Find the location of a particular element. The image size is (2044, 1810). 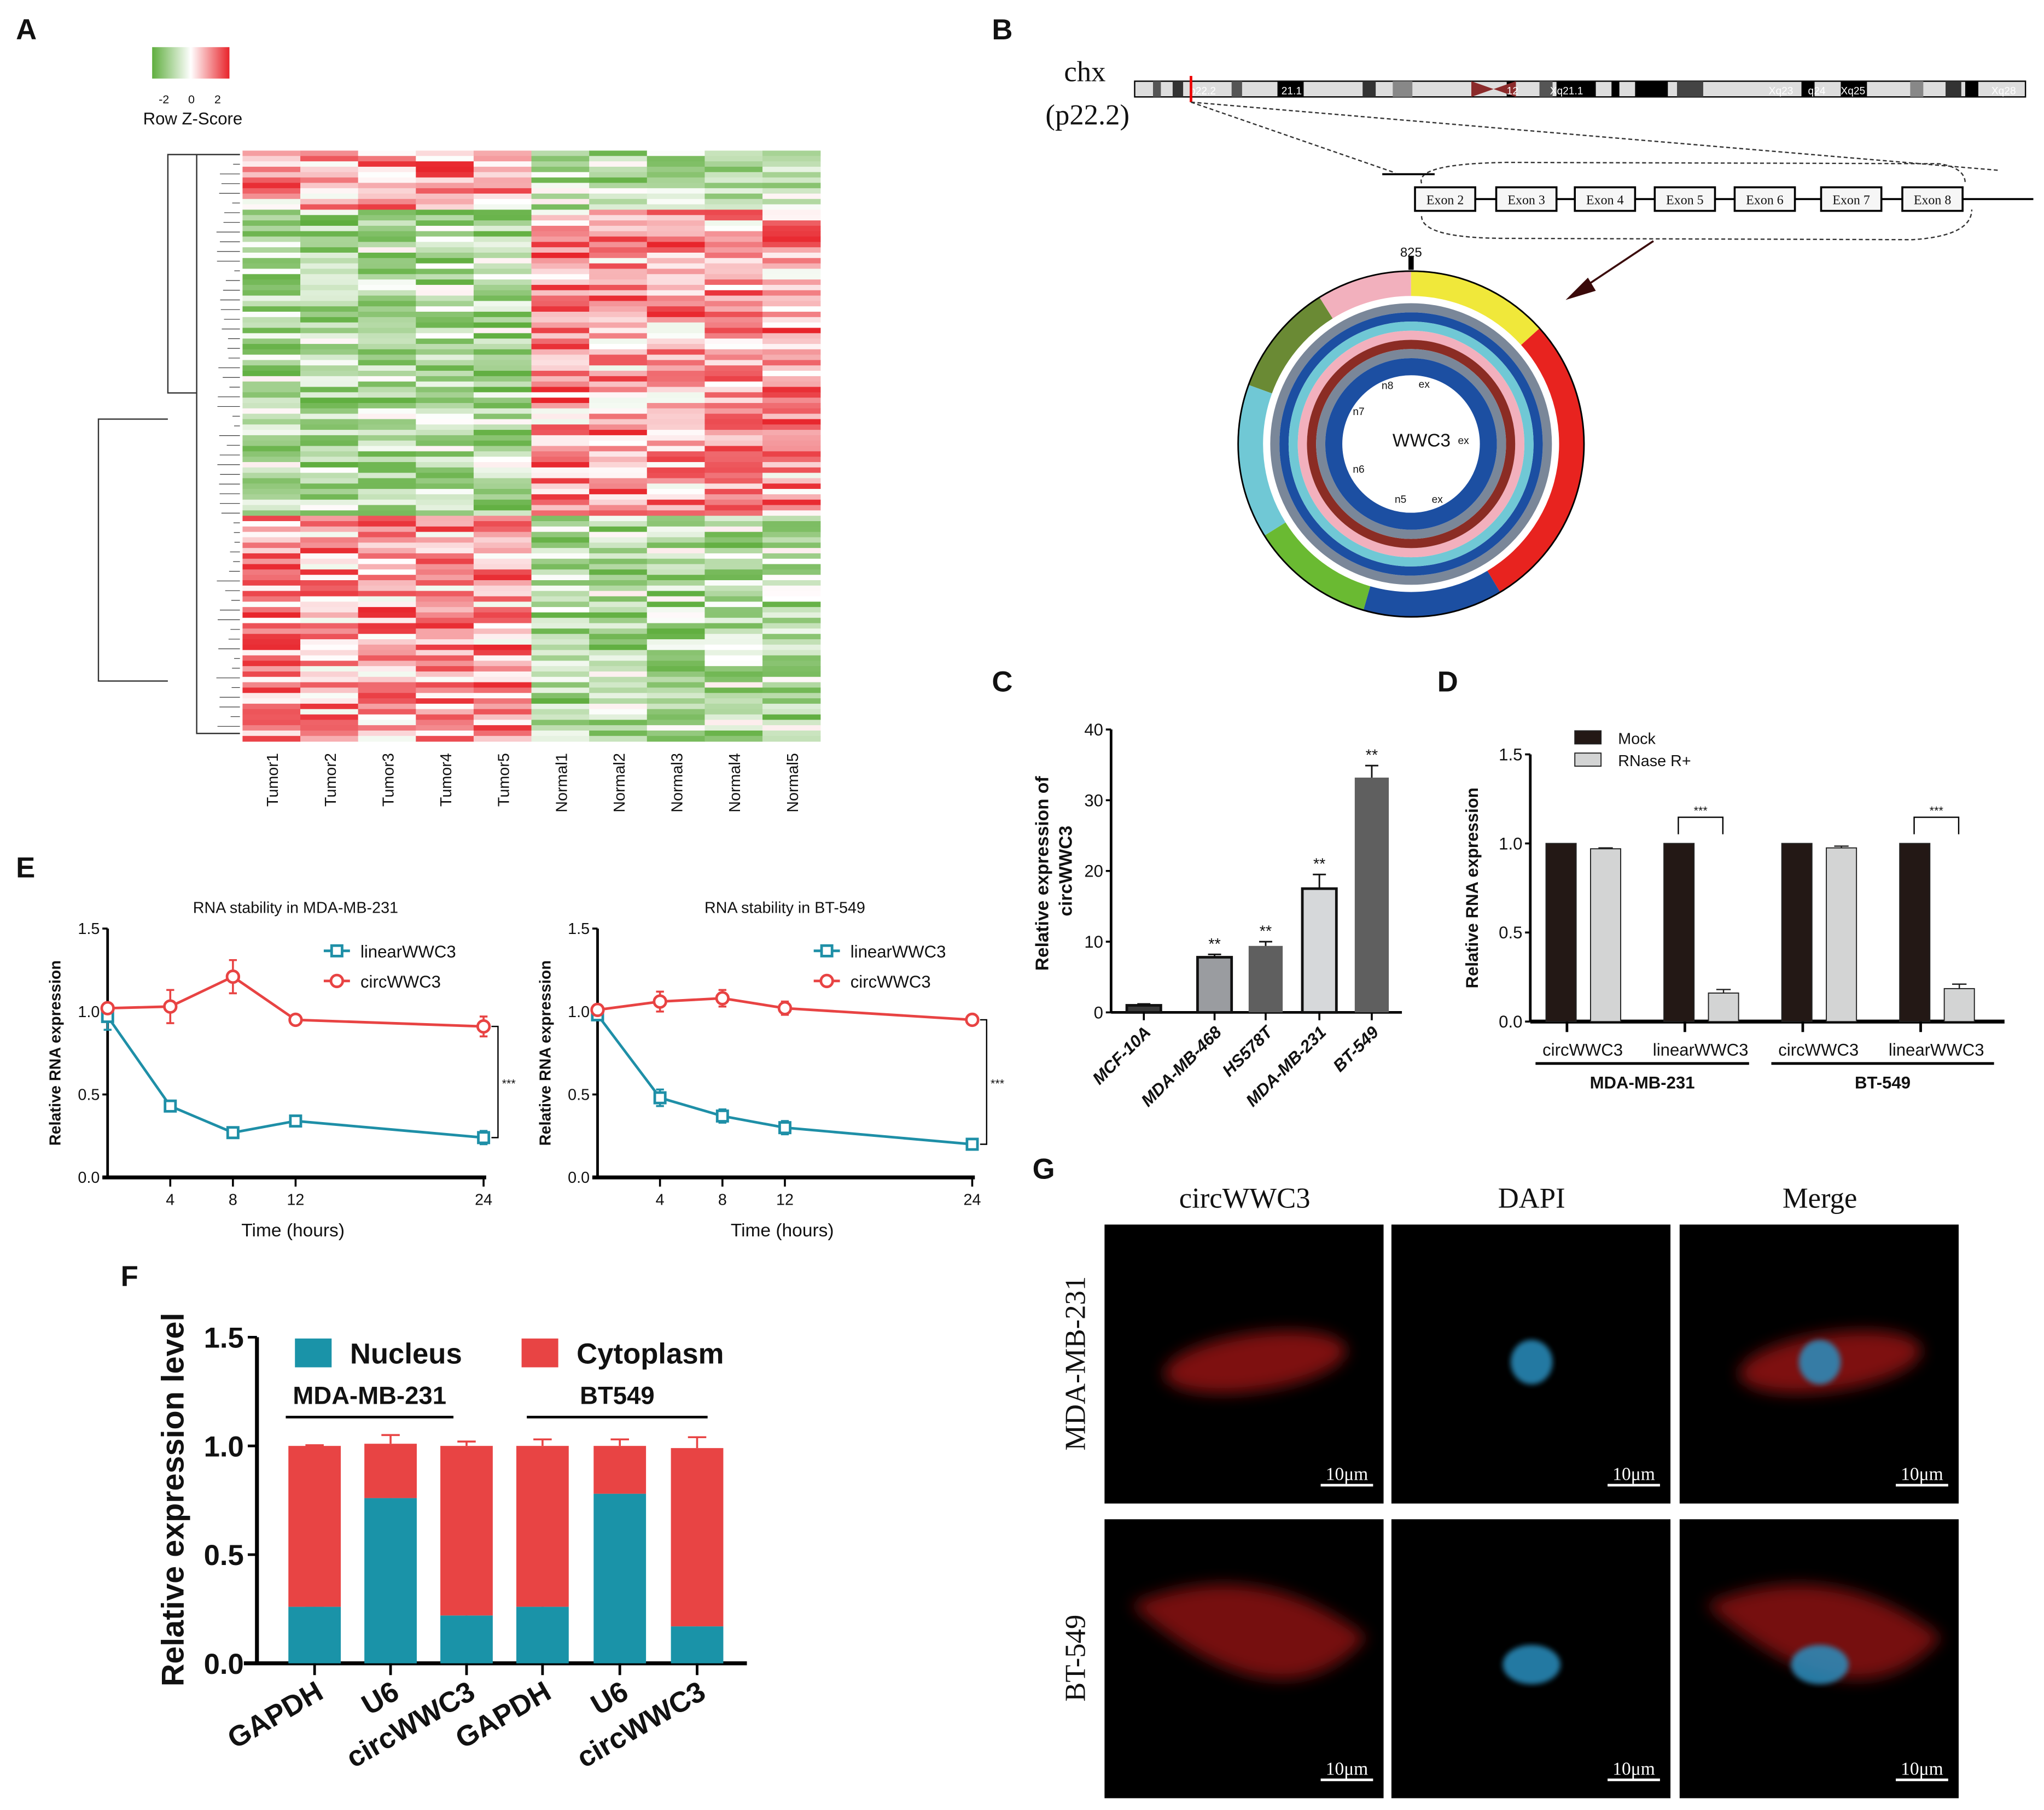

y-tick-label: 0.5 is located at coordinates (89, 1095).